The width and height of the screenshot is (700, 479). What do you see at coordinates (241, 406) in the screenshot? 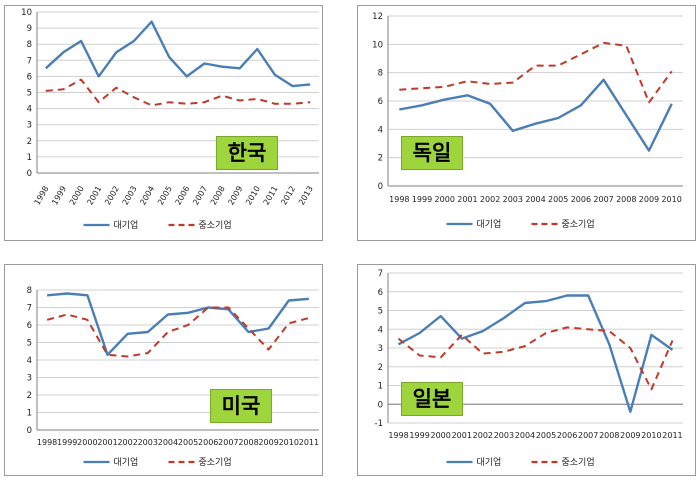
I see `country-label-usa: 미국` at bounding box center [241, 406].